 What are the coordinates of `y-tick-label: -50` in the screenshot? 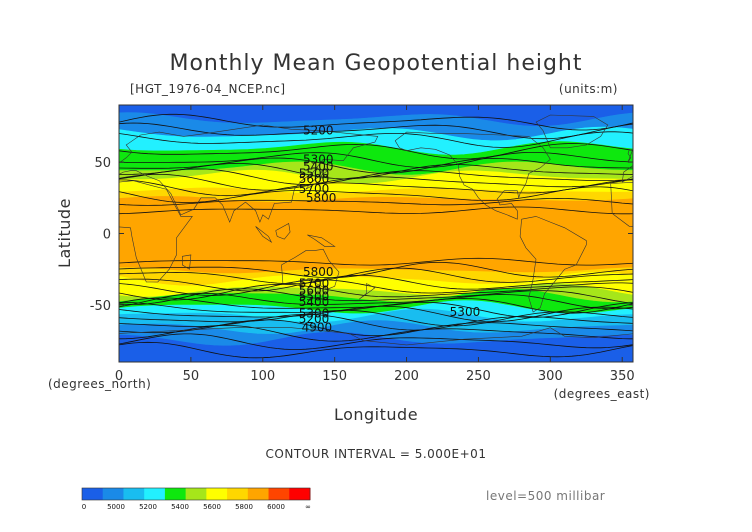 It's located at (100, 306).